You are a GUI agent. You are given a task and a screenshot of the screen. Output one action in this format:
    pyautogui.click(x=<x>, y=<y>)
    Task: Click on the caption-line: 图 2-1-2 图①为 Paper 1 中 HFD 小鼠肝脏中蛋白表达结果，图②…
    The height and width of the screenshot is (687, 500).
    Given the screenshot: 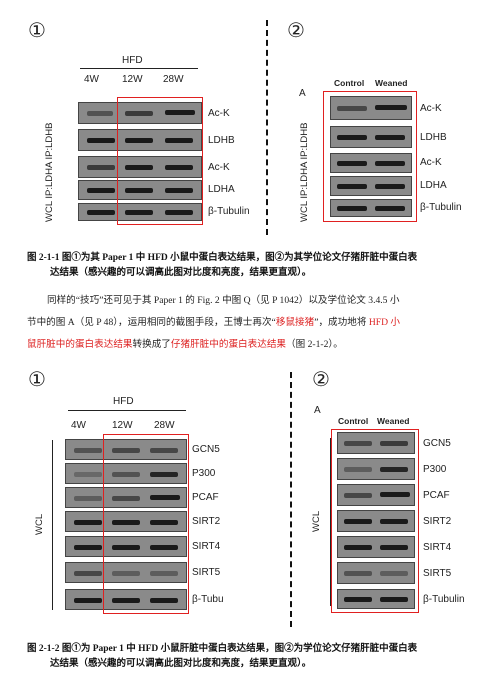 What is the action you would take?
    pyautogui.click(x=222, y=649)
    